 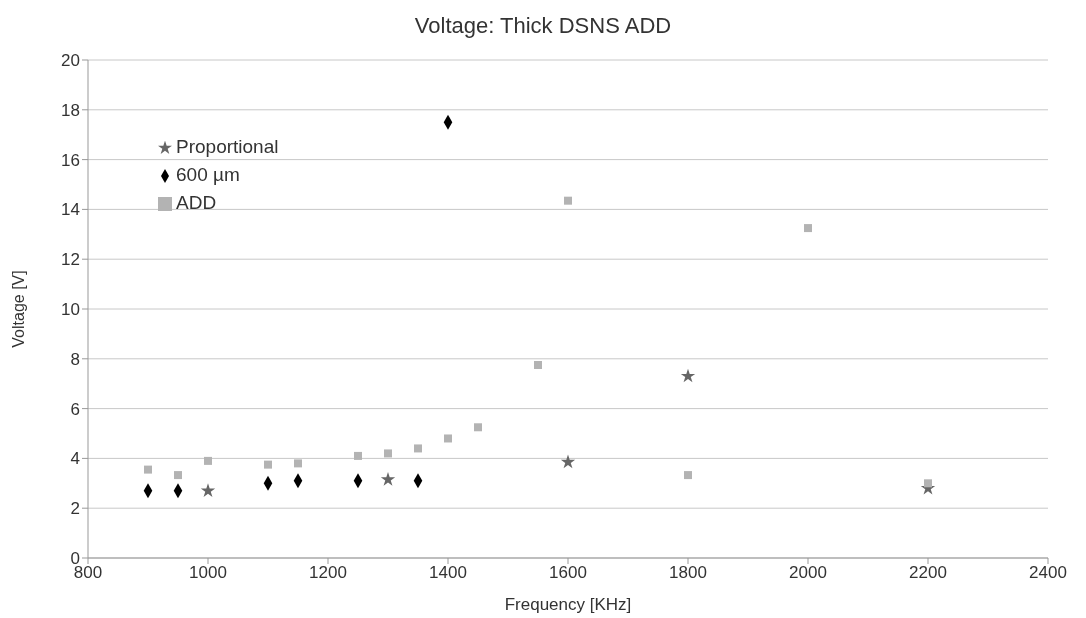 I want to click on y-tick-label: 20, so click(x=70, y=61).